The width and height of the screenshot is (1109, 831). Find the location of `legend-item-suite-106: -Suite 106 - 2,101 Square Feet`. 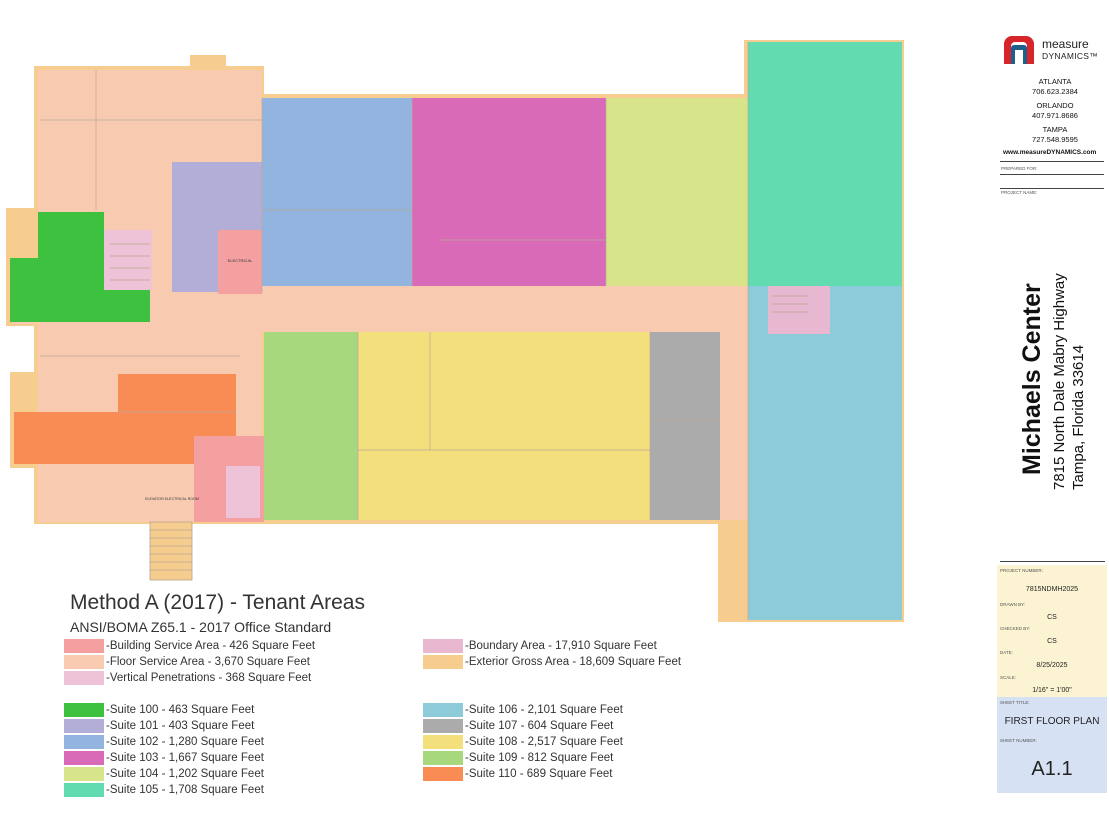

legend-item-suite-106: -Suite 106 - 2,101 Square Feet is located at coordinates (523, 710).